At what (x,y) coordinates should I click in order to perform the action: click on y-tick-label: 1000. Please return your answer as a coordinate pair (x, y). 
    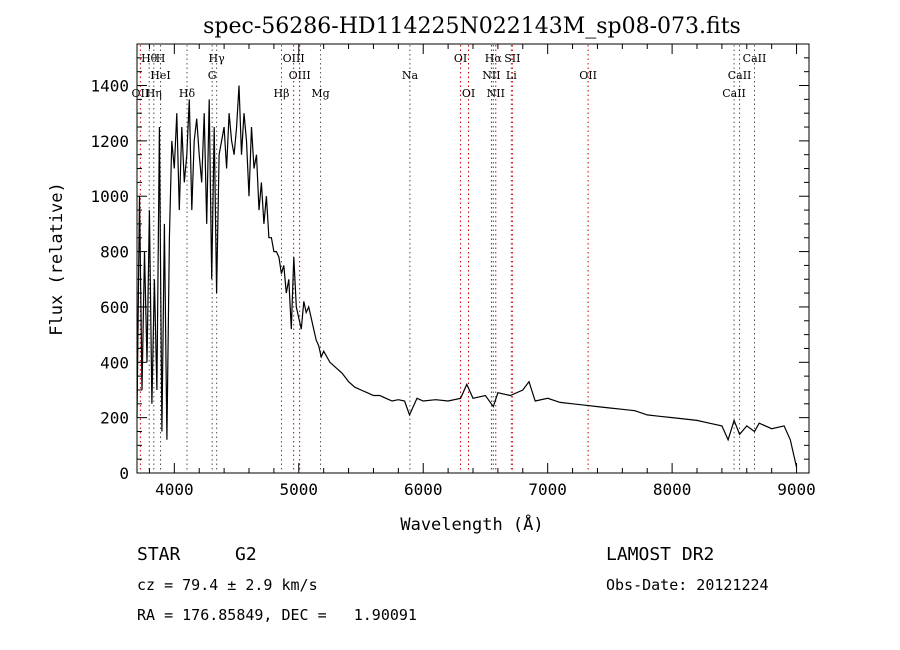
    Looking at the image, I should click on (109, 196).